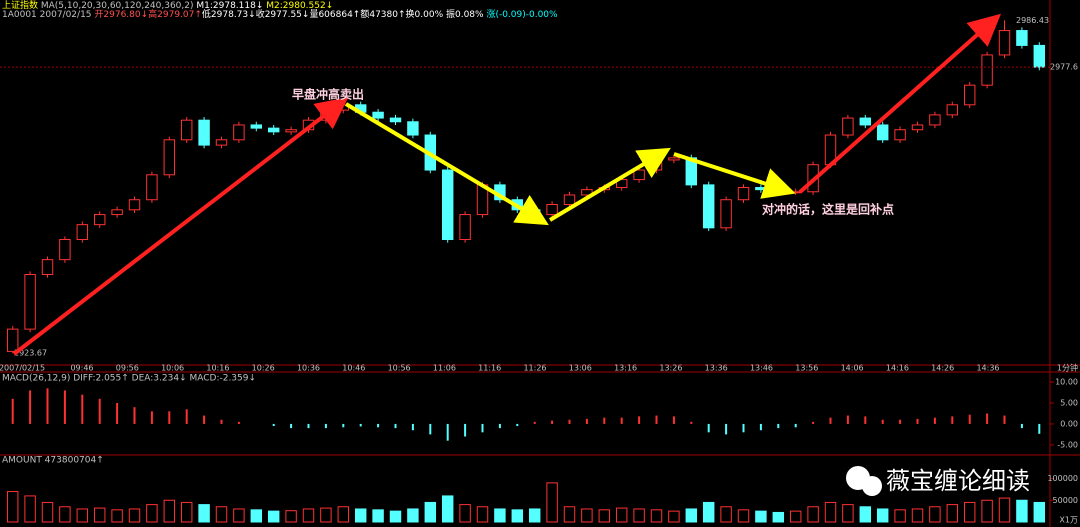 This screenshot has height=527, width=1080. What do you see at coordinates (263, 368) in the screenshot?
I see `x-tick-label: 10:26` at bounding box center [263, 368].